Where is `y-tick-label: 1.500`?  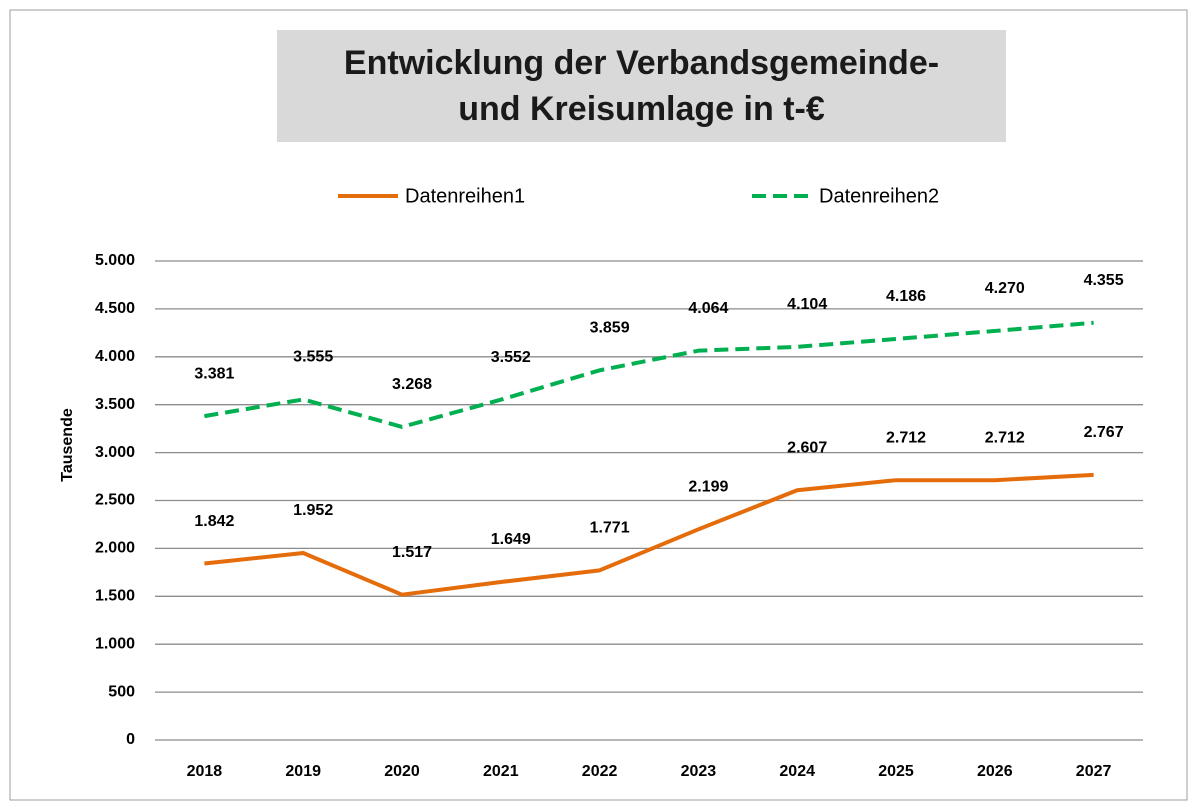
y-tick-label: 1.500 is located at coordinates (115, 596).